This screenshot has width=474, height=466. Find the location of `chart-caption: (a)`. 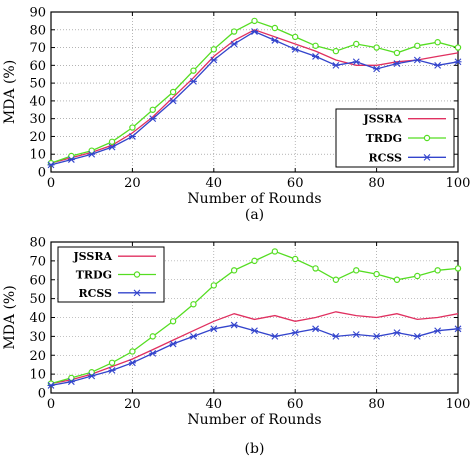

chart-caption: (a) is located at coordinates (254, 215).